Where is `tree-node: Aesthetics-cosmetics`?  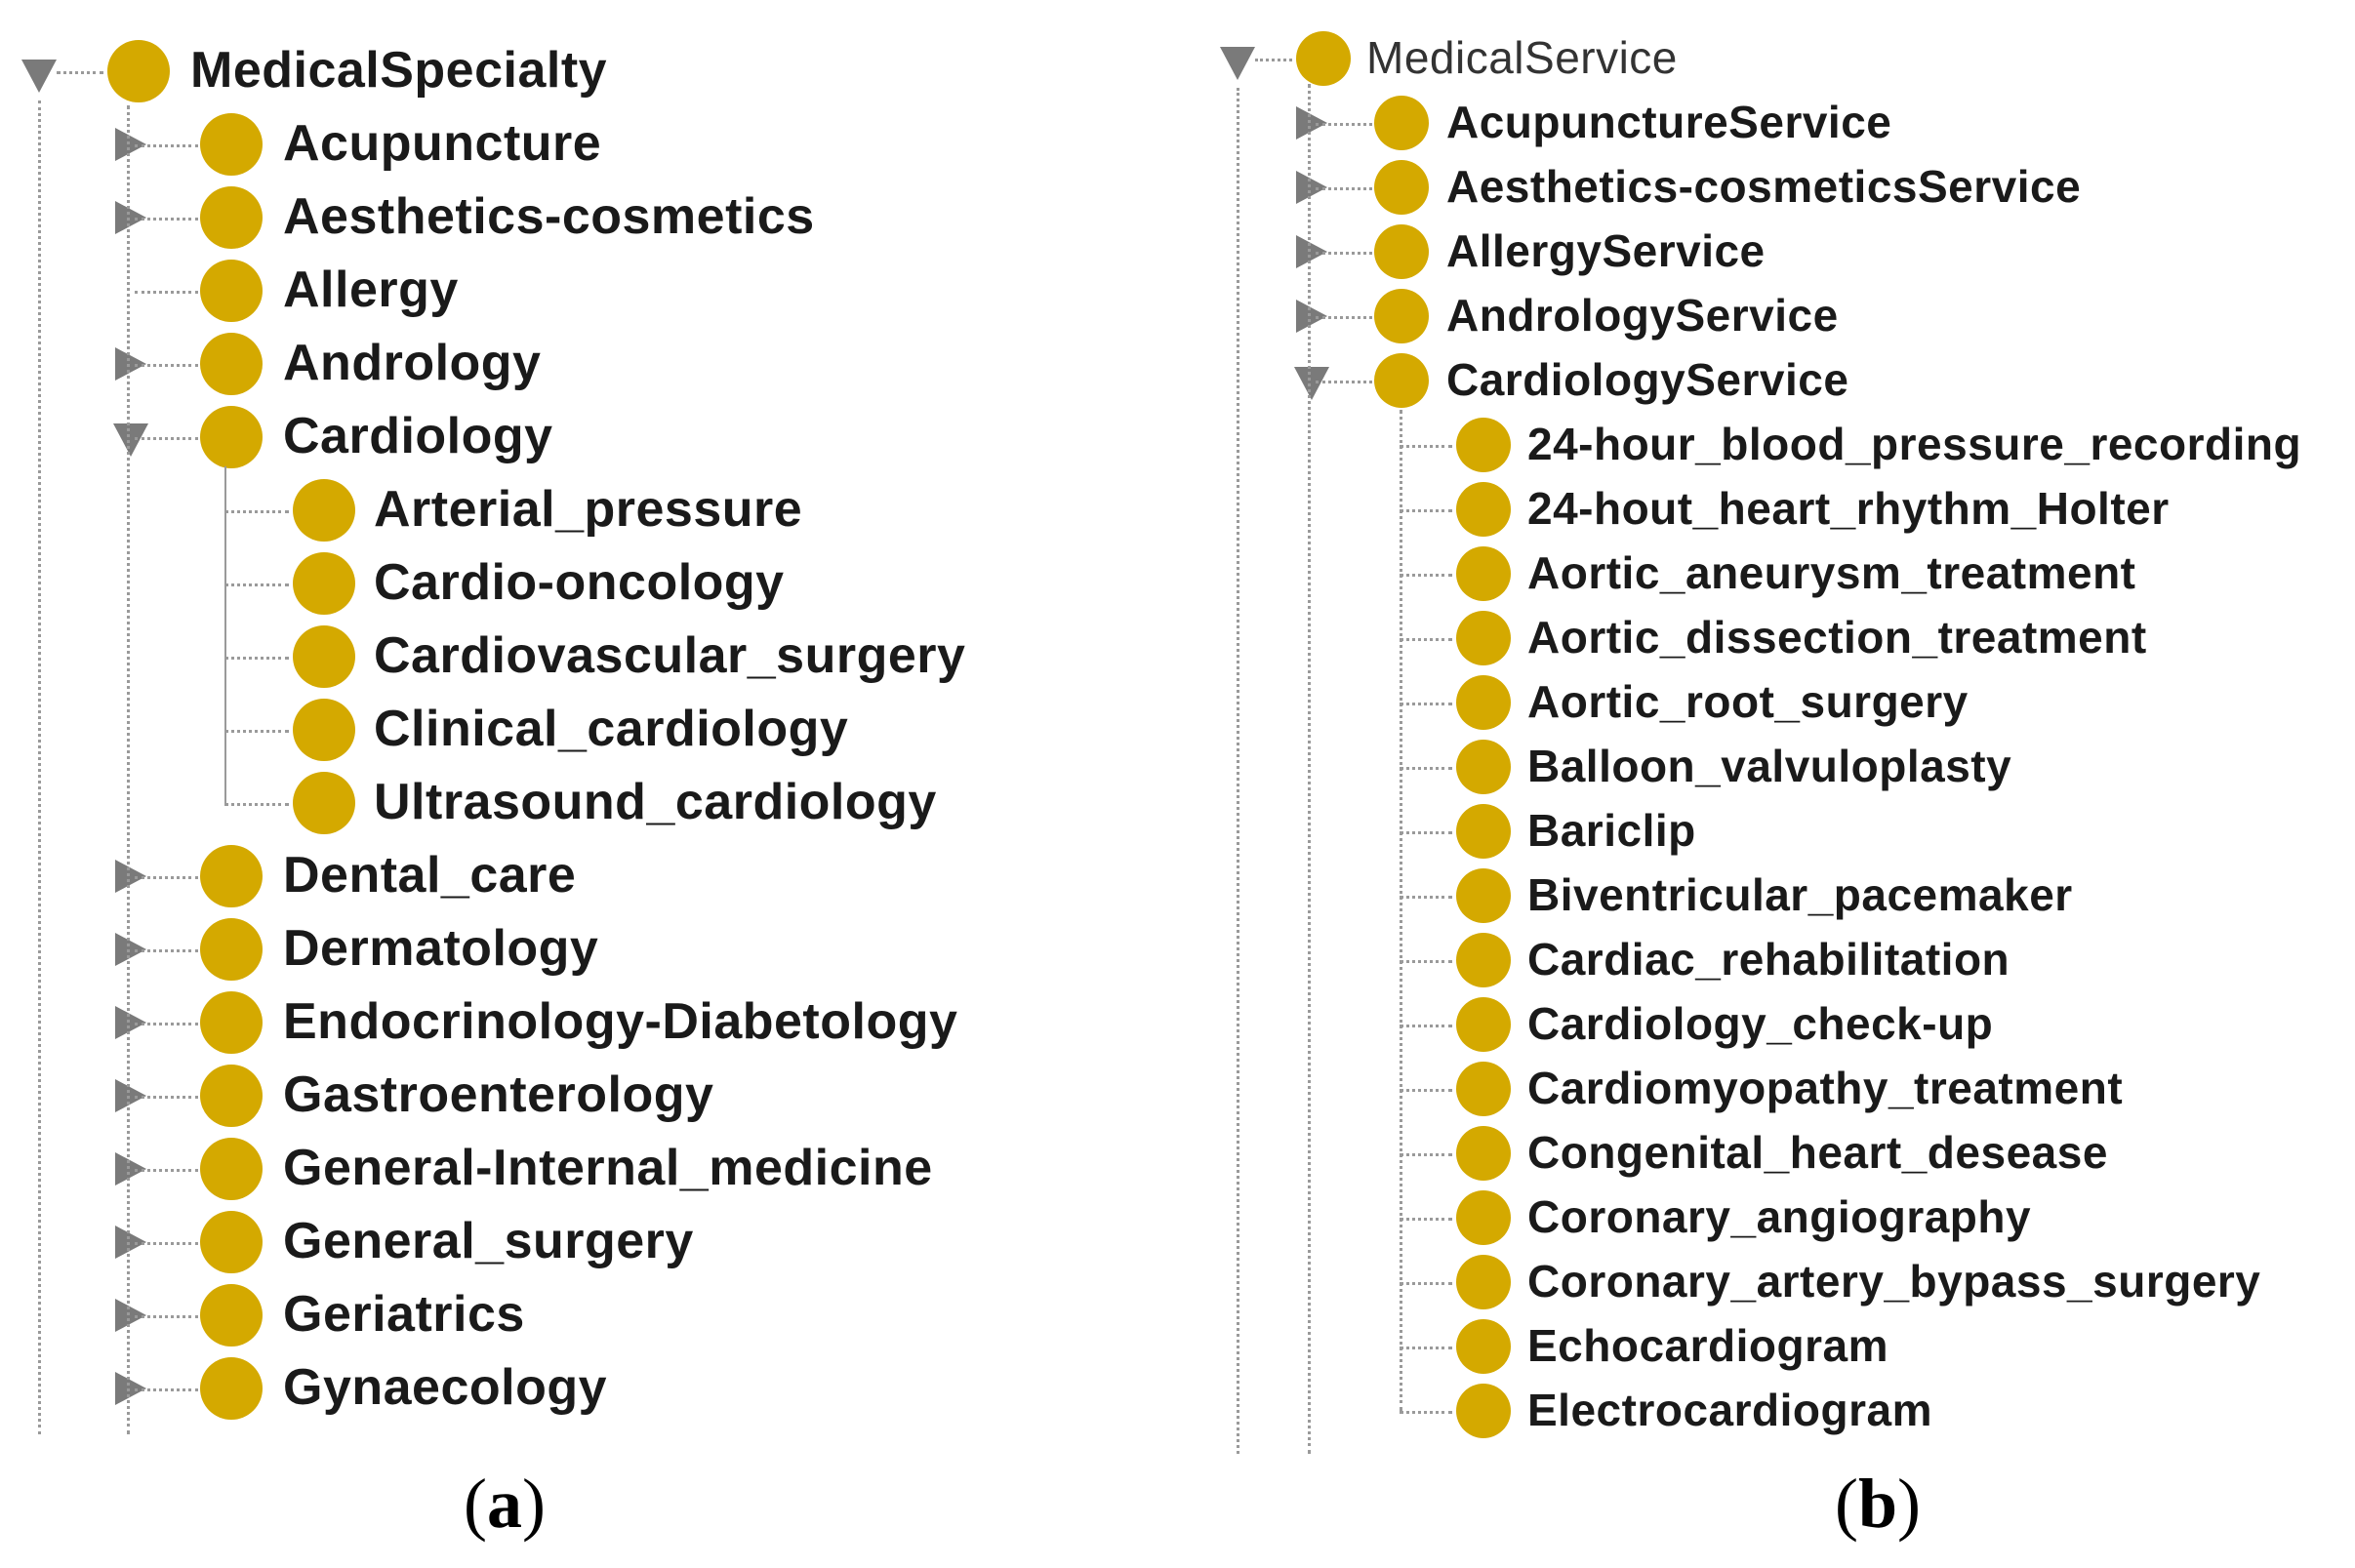
tree-node: Aesthetics-cosmetics is located at coordinates (586, 218).